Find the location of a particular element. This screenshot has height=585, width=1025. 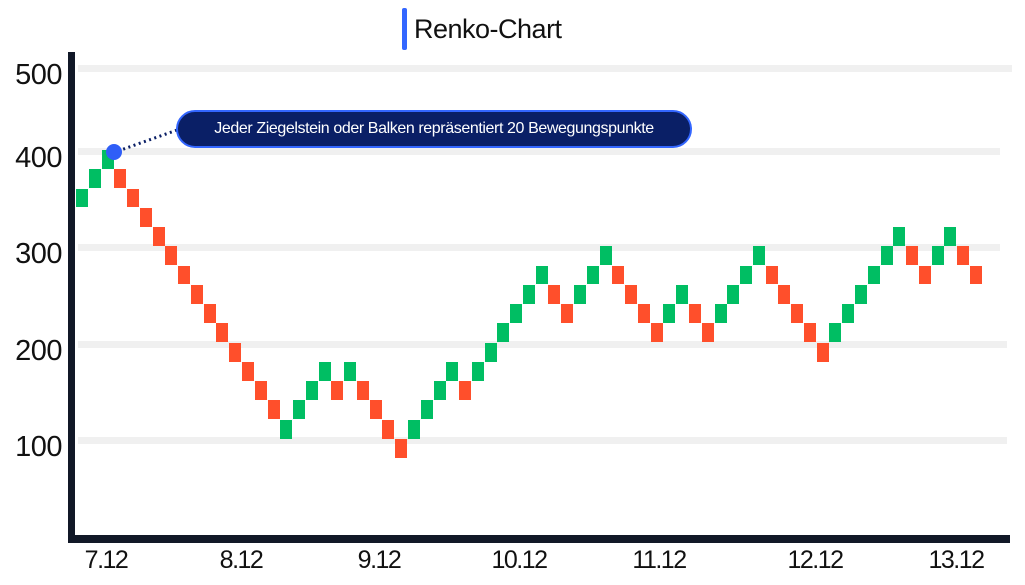

title-accent-bar is located at coordinates (404, 29).